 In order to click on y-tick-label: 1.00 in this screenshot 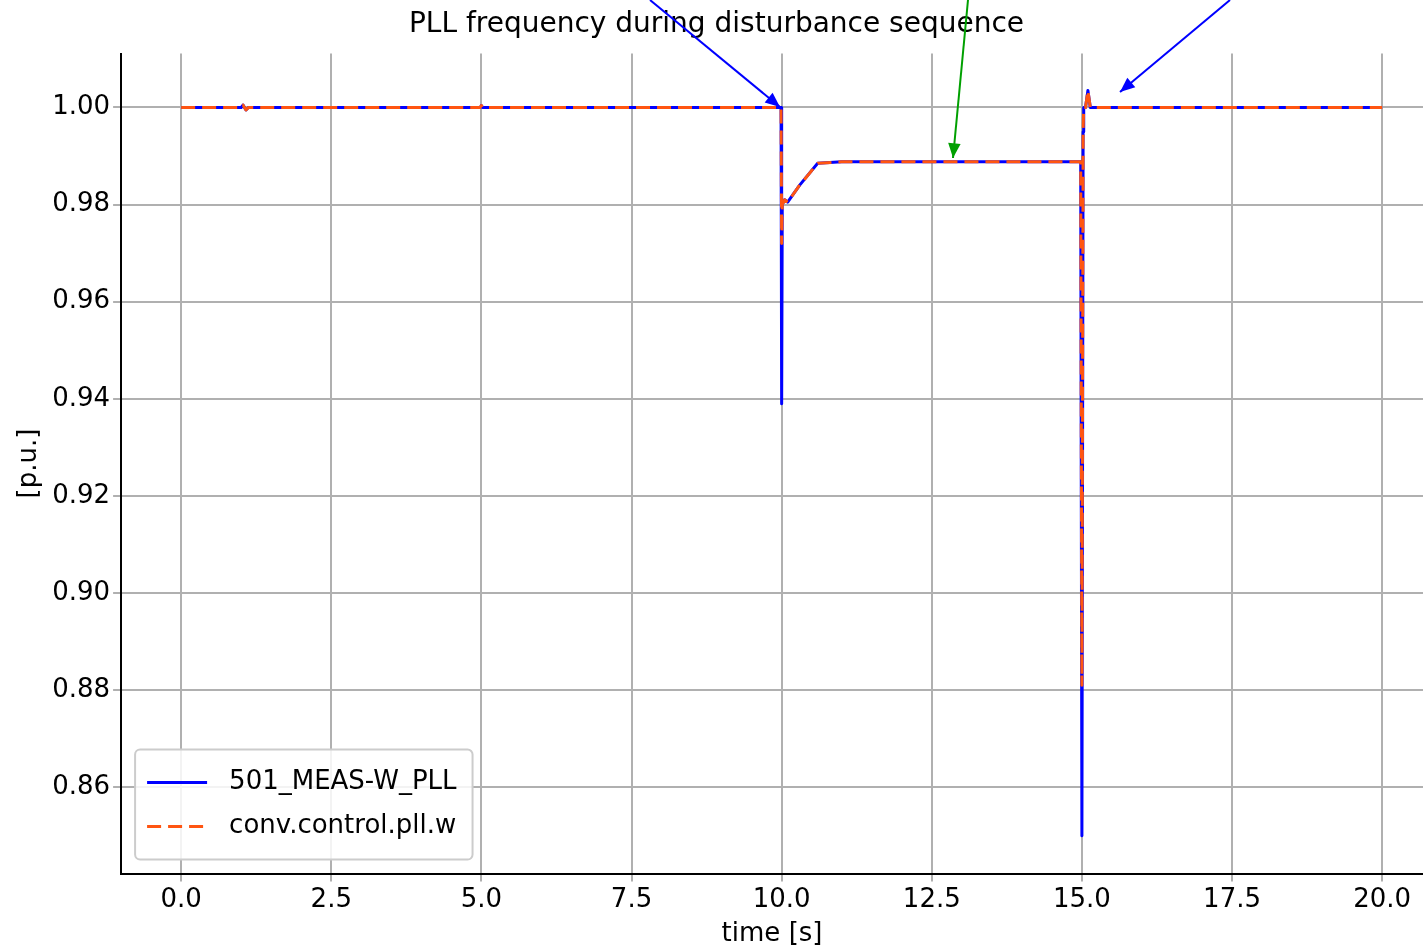, I will do `click(81, 105)`.